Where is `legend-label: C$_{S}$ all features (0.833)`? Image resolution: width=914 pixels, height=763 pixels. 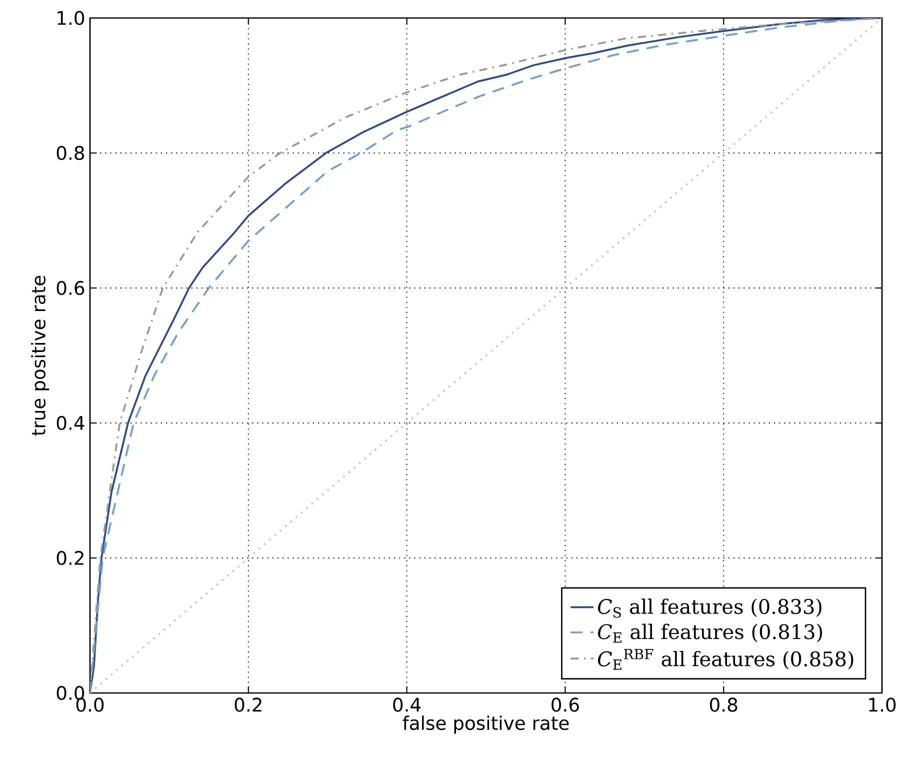
legend-label: C$_{S}$ all features (0.833) is located at coordinates (710, 608).